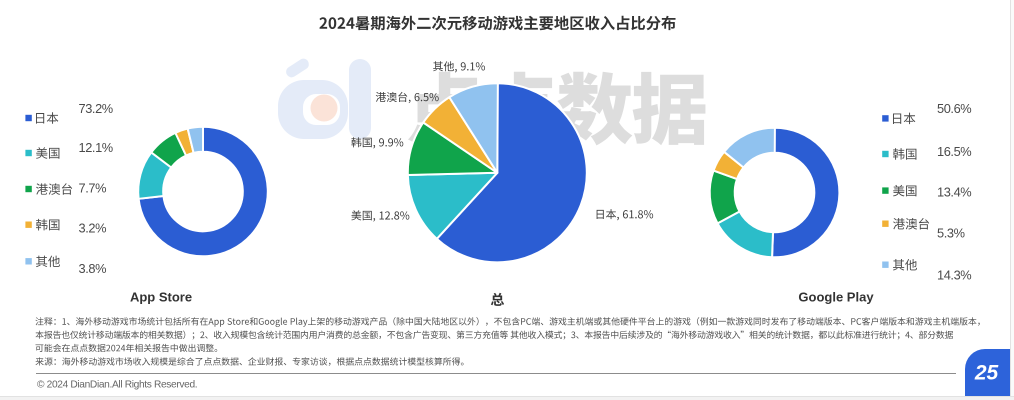 The image size is (1014, 400). What do you see at coordinates (93, 268) in the screenshot?
I see `svg-text: 3.8%` at bounding box center [93, 268].